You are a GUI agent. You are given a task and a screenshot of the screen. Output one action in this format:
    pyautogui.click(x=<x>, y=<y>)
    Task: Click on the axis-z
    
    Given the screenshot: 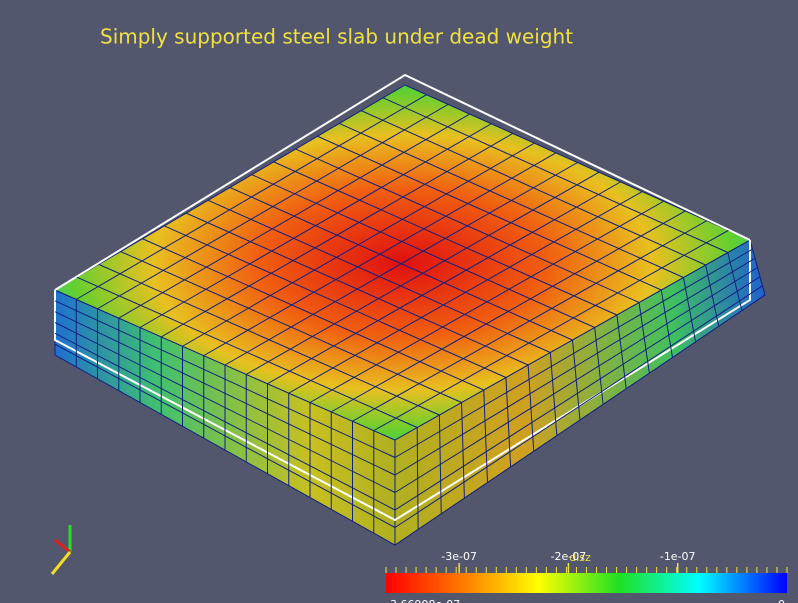 What is the action you would take?
    pyautogui.click(x=61, y=563)
    